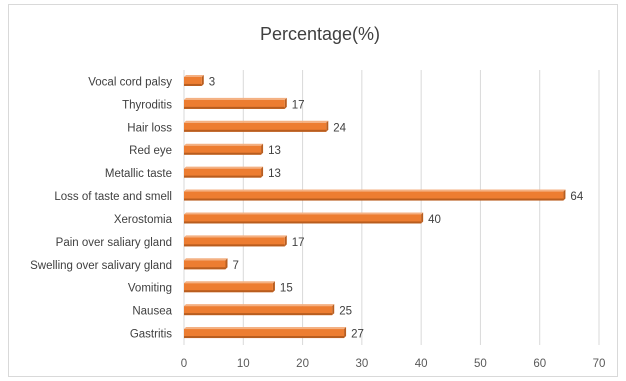 The width and height of the screenshot is (626, 381). I want to click on data-label: 25, so click(345, 312).